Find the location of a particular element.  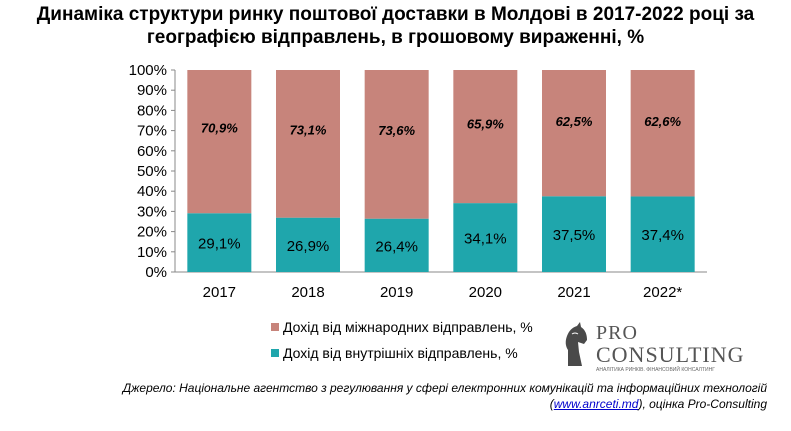

legend-swatch-domestic is located at coordinates (275, 353).